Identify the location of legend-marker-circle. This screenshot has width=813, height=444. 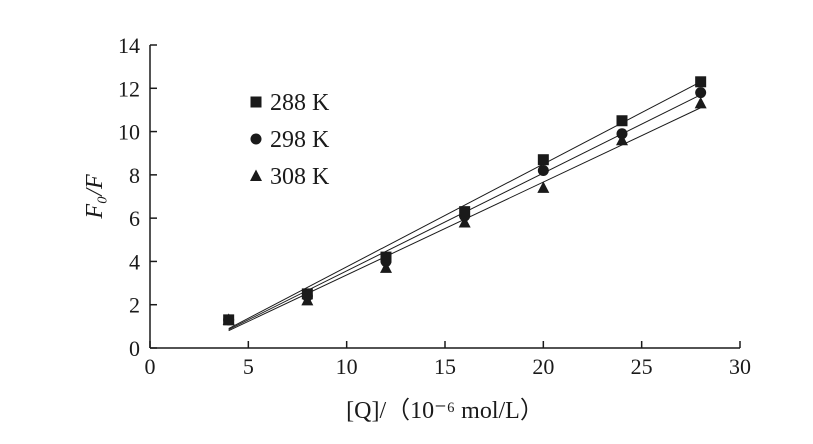
(256, 139).